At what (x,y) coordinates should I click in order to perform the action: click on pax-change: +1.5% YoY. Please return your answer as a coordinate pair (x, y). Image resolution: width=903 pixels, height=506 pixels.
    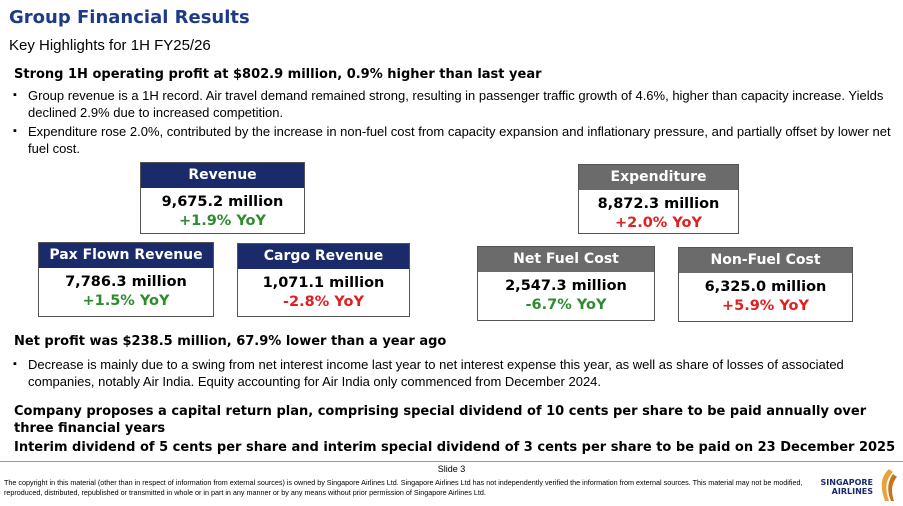
    Looking at the image, I should click on (126, 301).